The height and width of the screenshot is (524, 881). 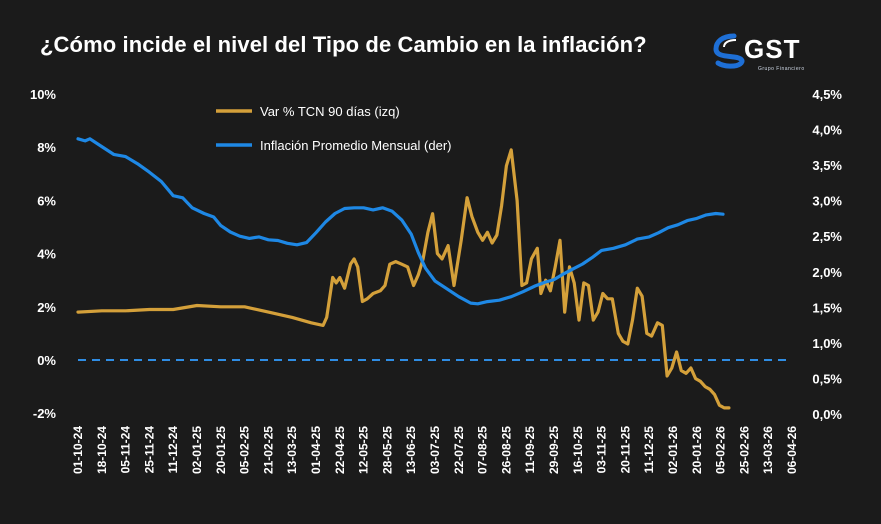 What do you see at coordinates (340, 450) in the screenshot?
I see `x-tick-label: 22-04-25` at bounding box center [340, 450].